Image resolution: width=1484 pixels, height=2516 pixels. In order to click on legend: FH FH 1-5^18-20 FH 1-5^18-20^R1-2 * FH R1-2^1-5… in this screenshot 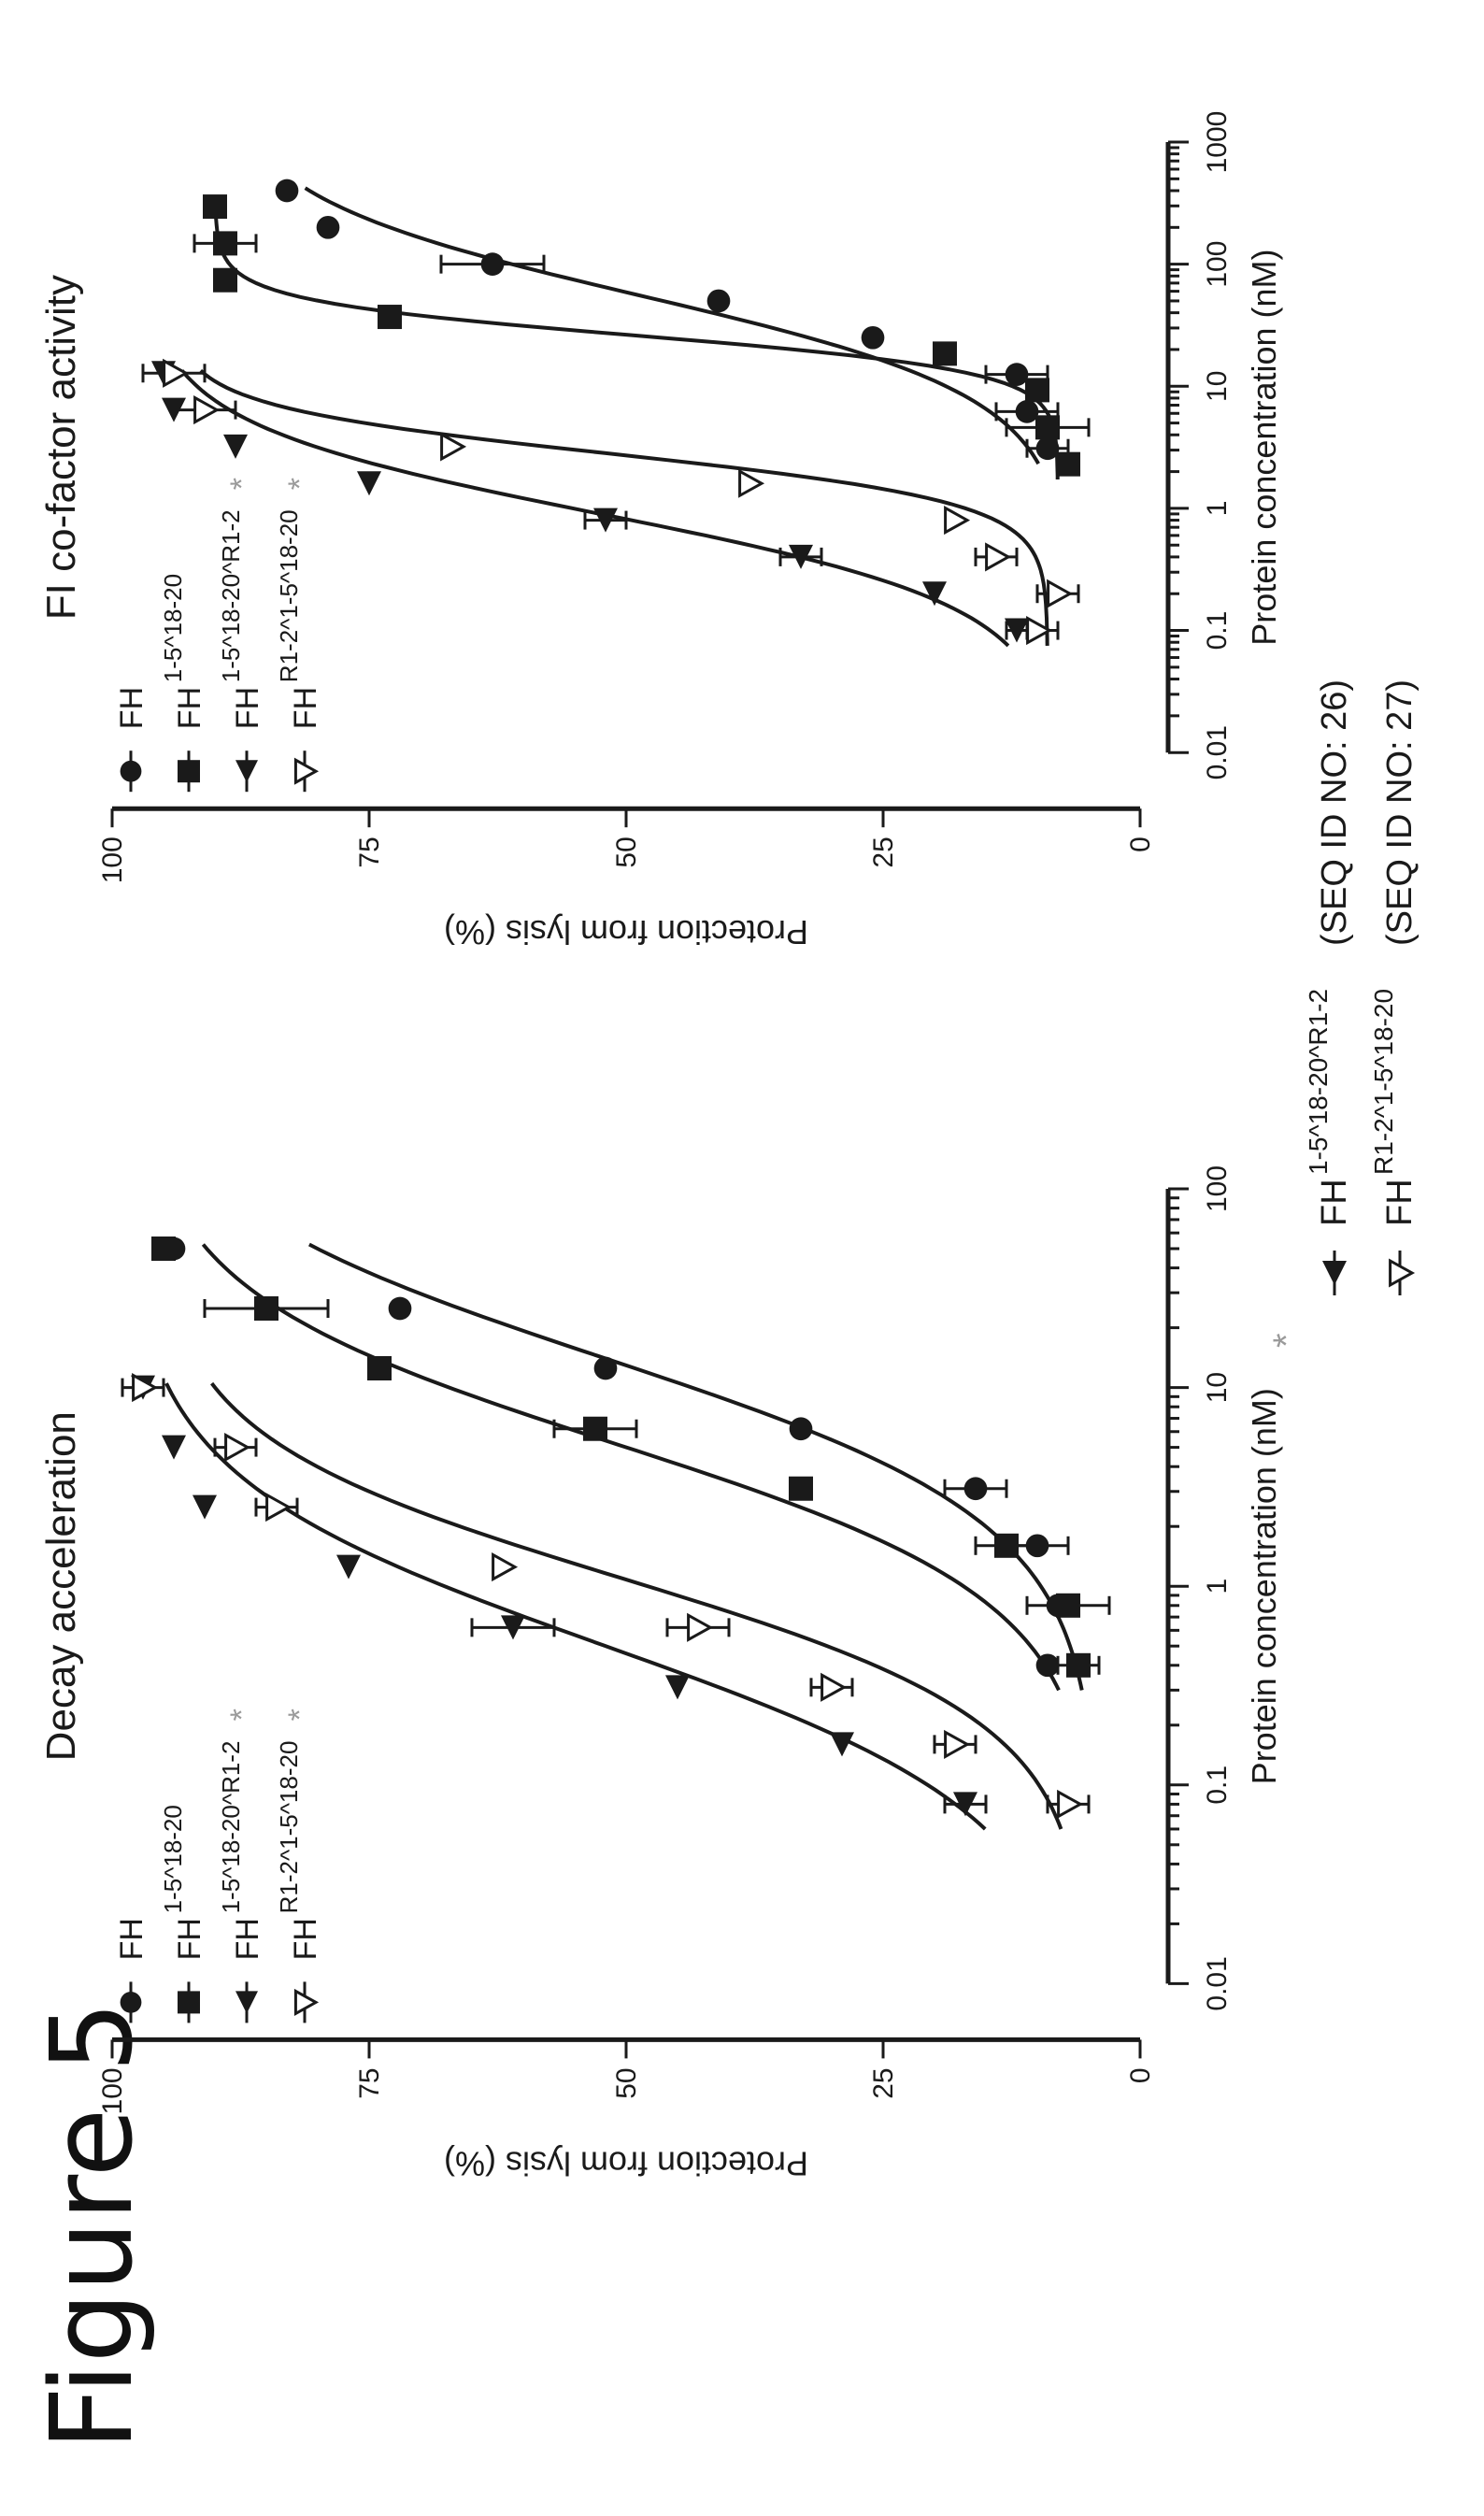, I will do `click(218, 1865)`.